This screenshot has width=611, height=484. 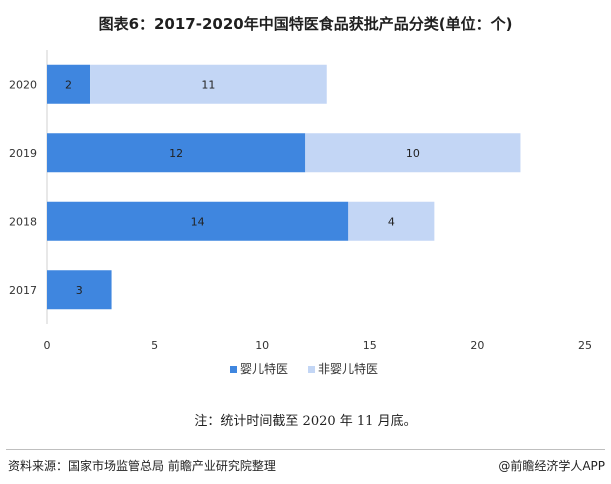 What do you see at coordinates (23, 221) in the screenshot?
I see `y-tick-label: 2018` at bounding box center [23, 221].